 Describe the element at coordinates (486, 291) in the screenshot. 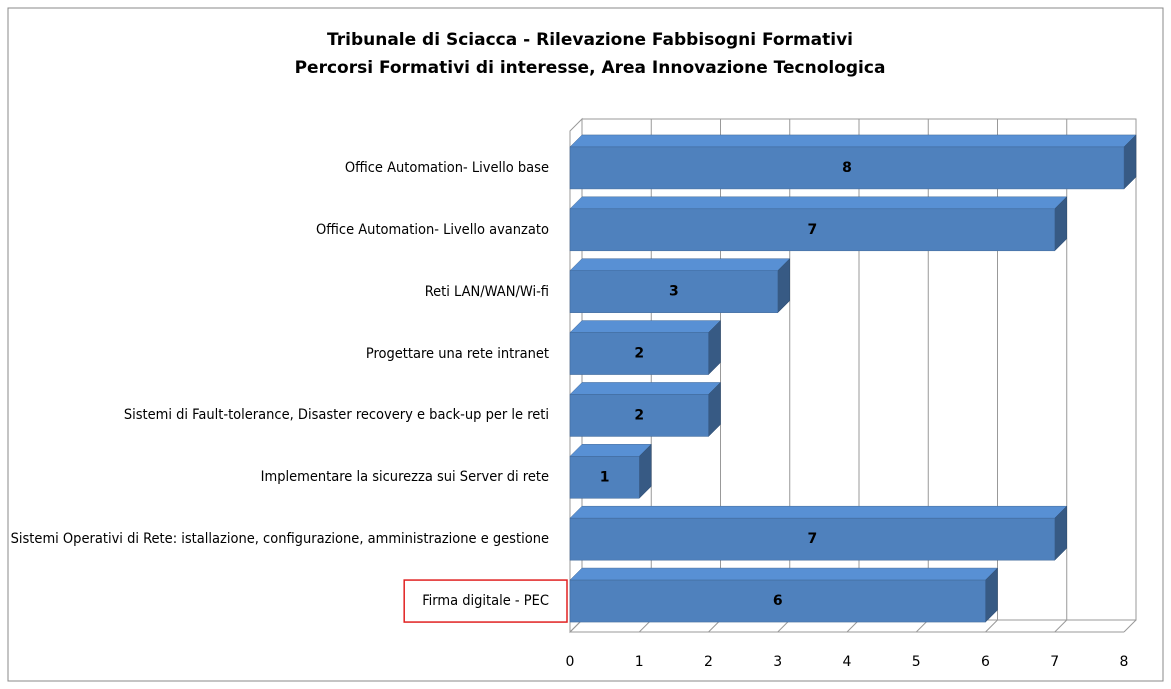

I see `category-text: Reti LAN/WAN/Wi-fi` at that location.